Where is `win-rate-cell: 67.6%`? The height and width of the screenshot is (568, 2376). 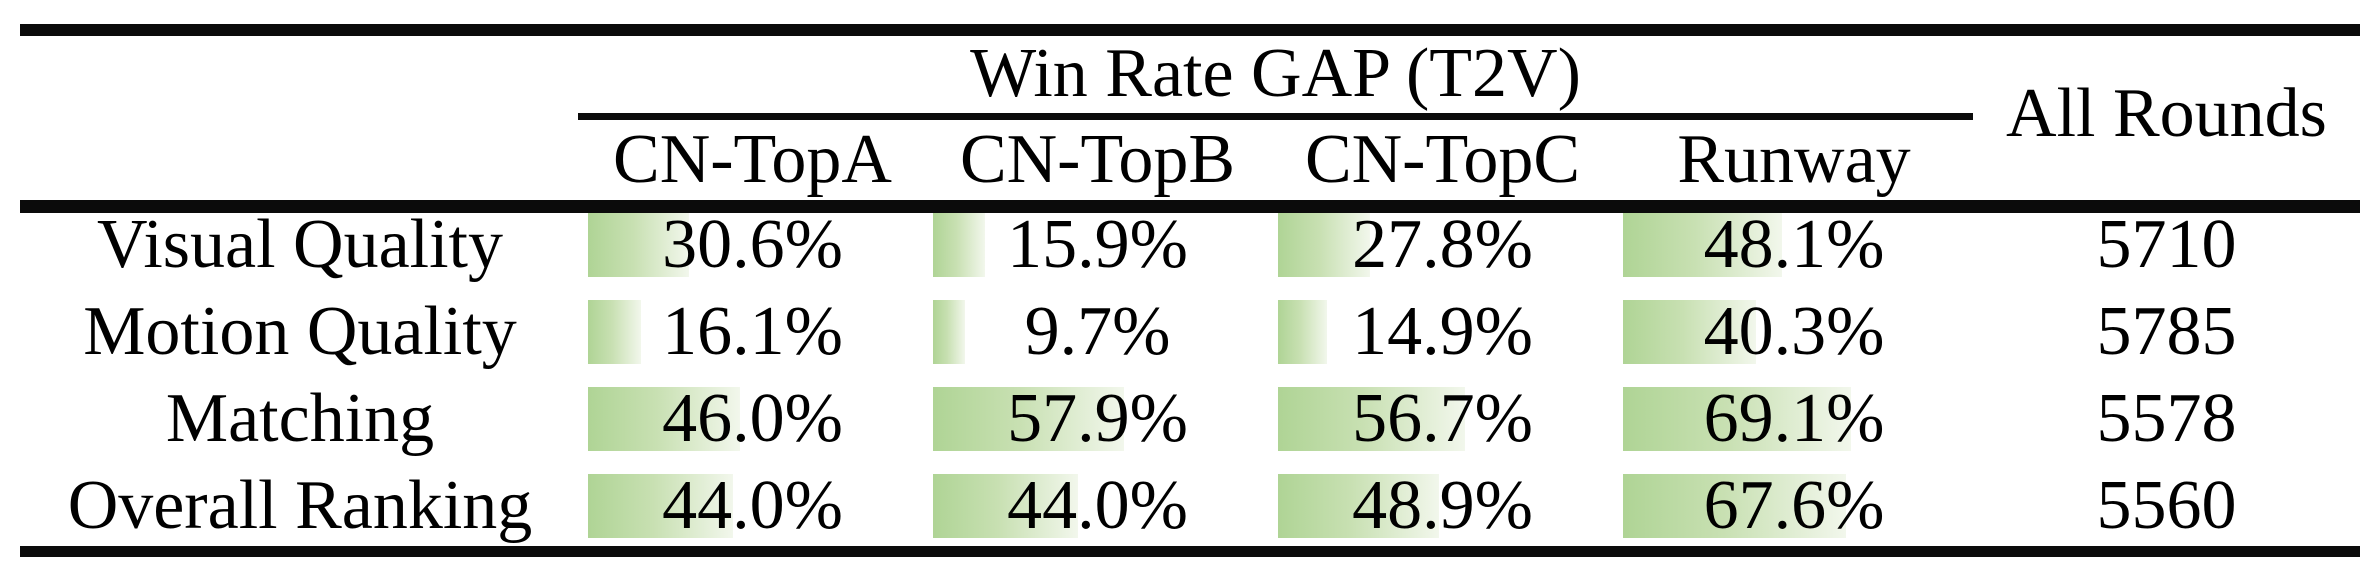
win-rate-cell: 67.6% is located at coordinates (1794, 505).